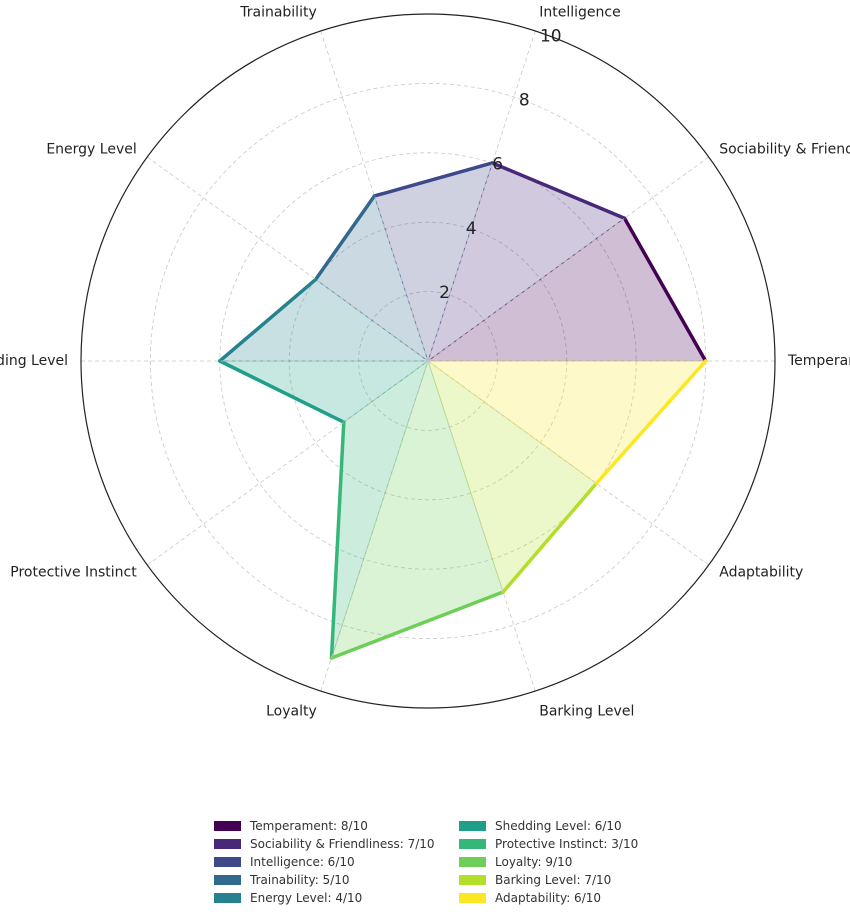 This screenshot has height=920, width=850. I want to click on legend-label: Protective Instinct: 3/10, so click(567, 844).